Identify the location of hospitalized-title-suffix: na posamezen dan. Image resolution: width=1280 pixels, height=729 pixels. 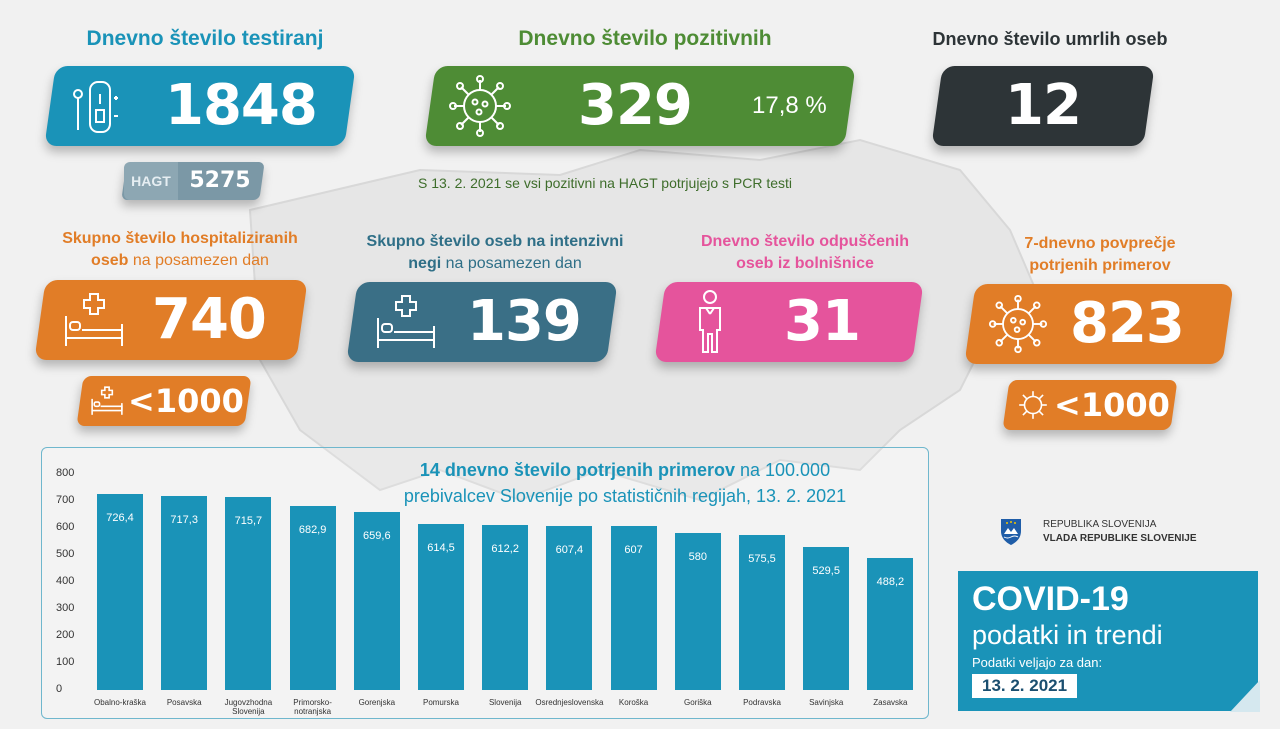
(198, 260).